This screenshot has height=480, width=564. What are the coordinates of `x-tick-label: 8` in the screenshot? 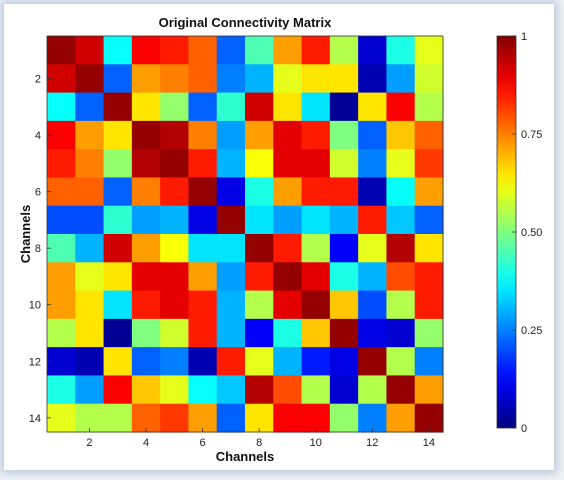 It's located at (259, 443).